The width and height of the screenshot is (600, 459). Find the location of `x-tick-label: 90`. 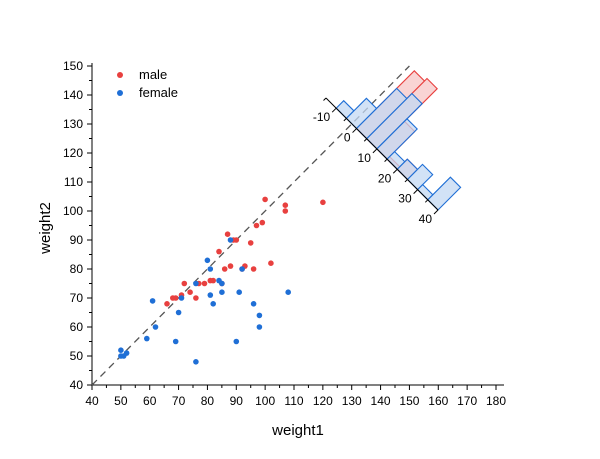

x-tick-label: 90 is located at coordinates (237, 401).